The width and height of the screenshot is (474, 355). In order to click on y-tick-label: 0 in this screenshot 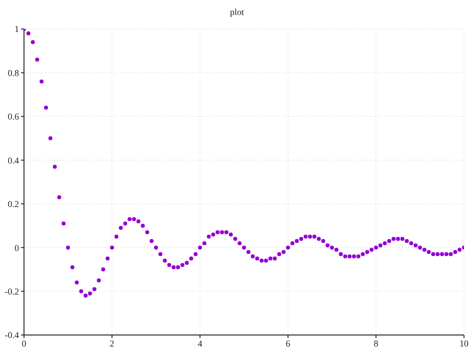, I will do `click(17, 247)`.